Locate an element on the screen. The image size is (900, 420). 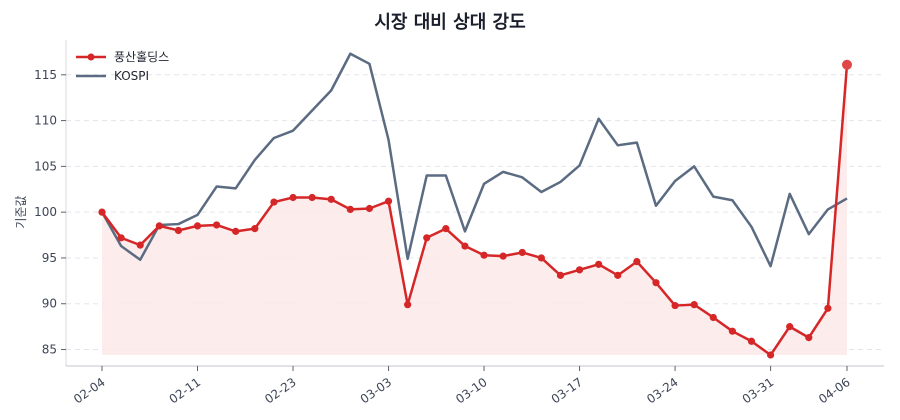
legend: 풍산홀딩스 KOSPI is located at coordinates (122, 66).